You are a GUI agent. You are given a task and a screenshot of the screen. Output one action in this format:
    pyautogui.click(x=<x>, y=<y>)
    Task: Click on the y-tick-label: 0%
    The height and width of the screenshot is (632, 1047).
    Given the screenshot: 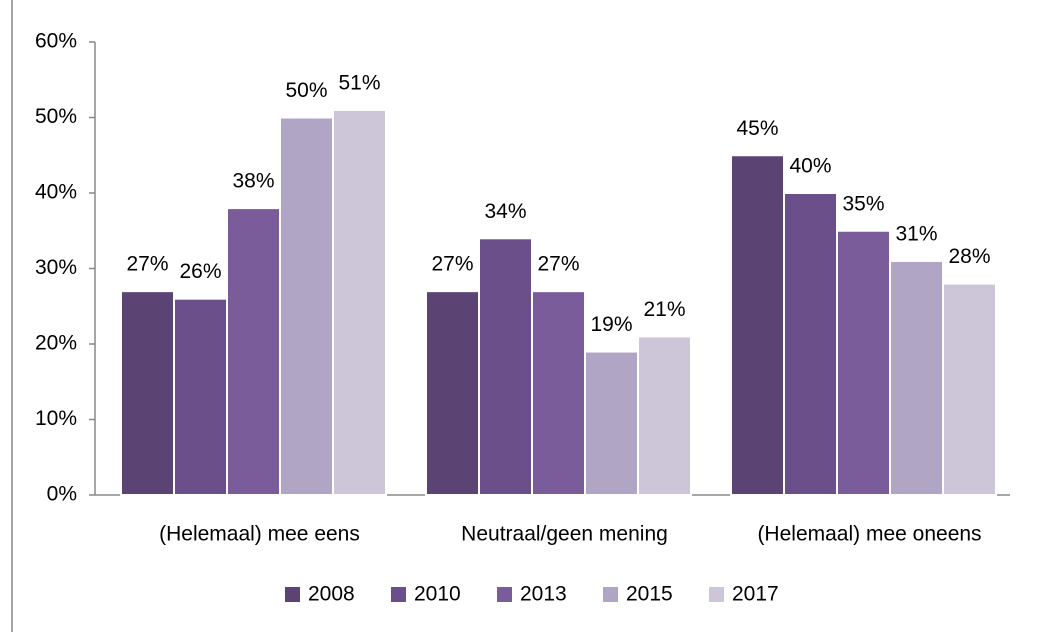 What is the action you would take?
    pyautogui.click(x=62, y=494)
    